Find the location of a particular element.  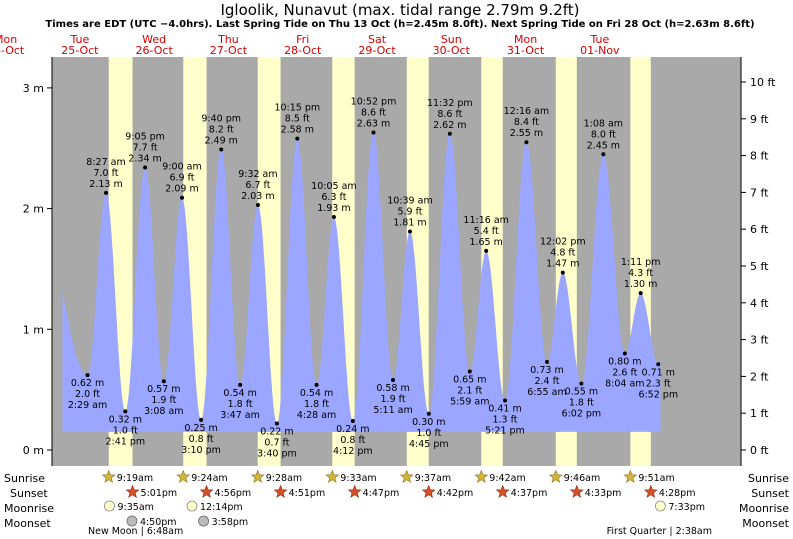

sunset-time-0: 5:01pm is located at coordinates (159, 493).